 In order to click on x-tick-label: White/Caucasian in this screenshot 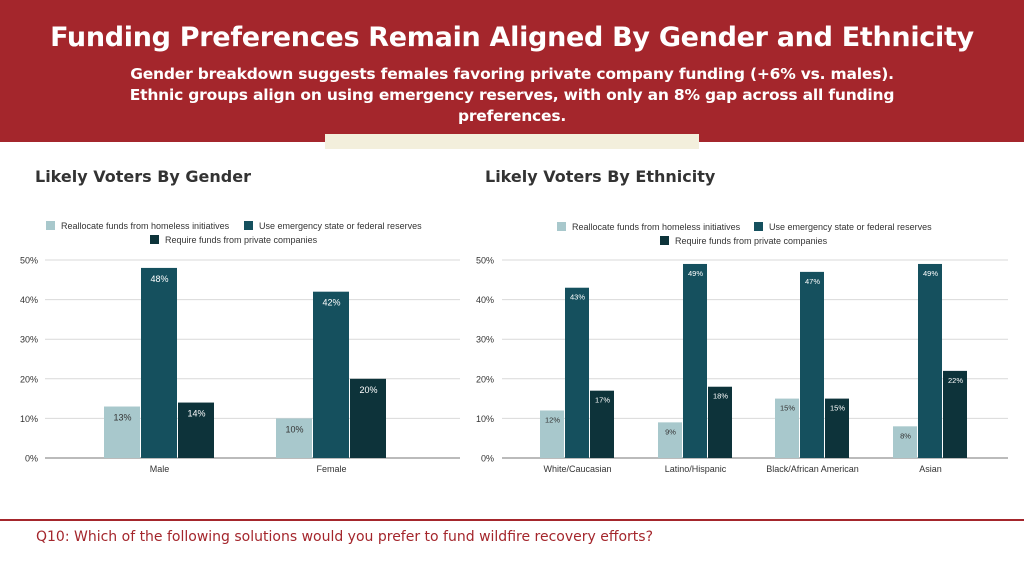, I will do `click(577, 469)`.